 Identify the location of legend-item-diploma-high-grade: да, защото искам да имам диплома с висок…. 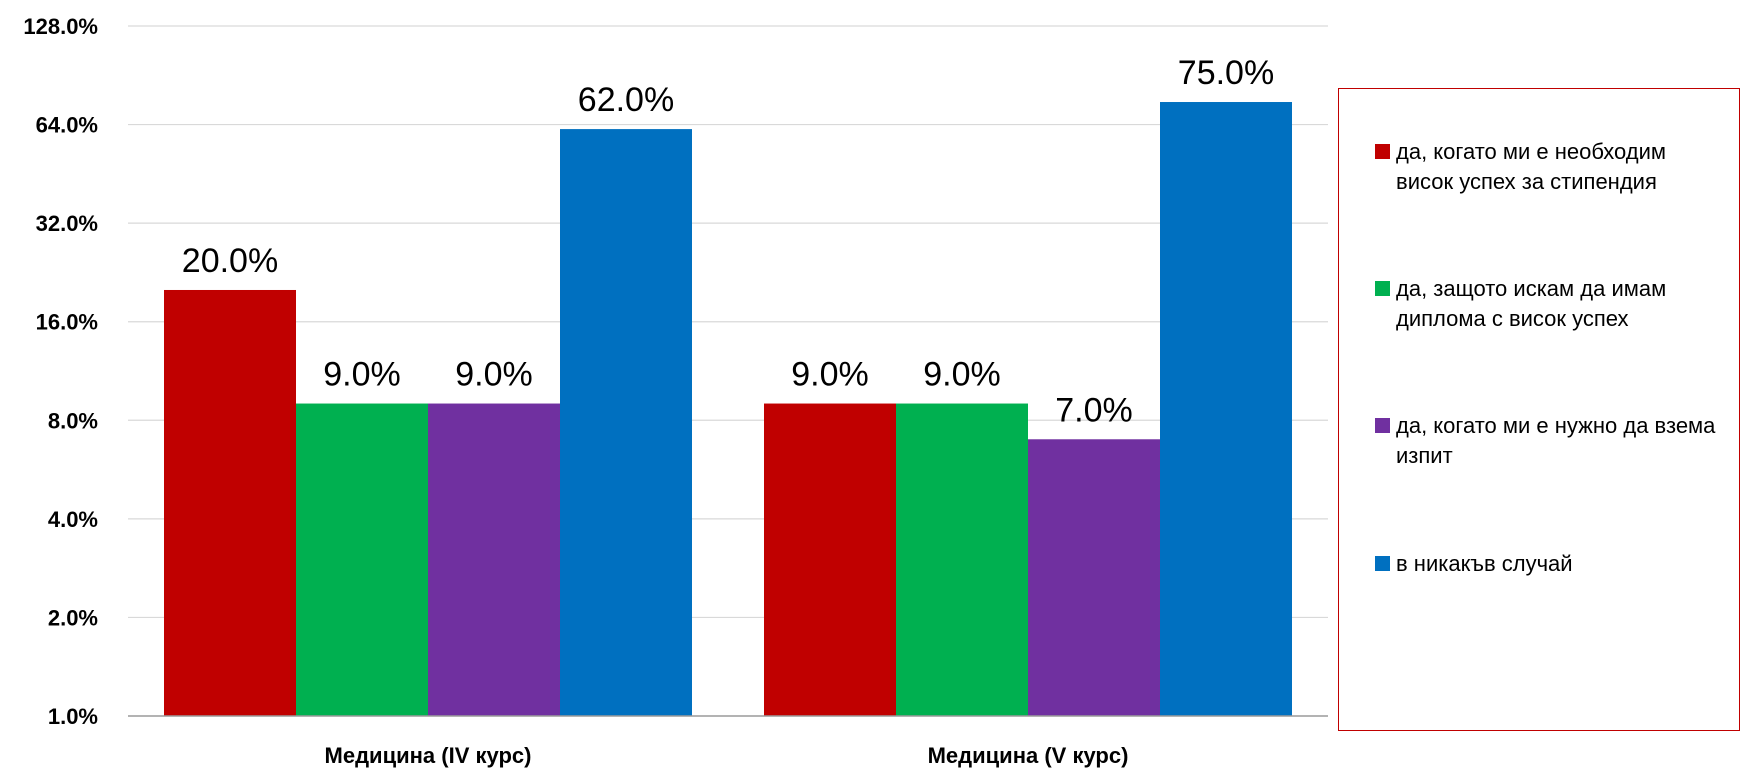
(1551, 304).